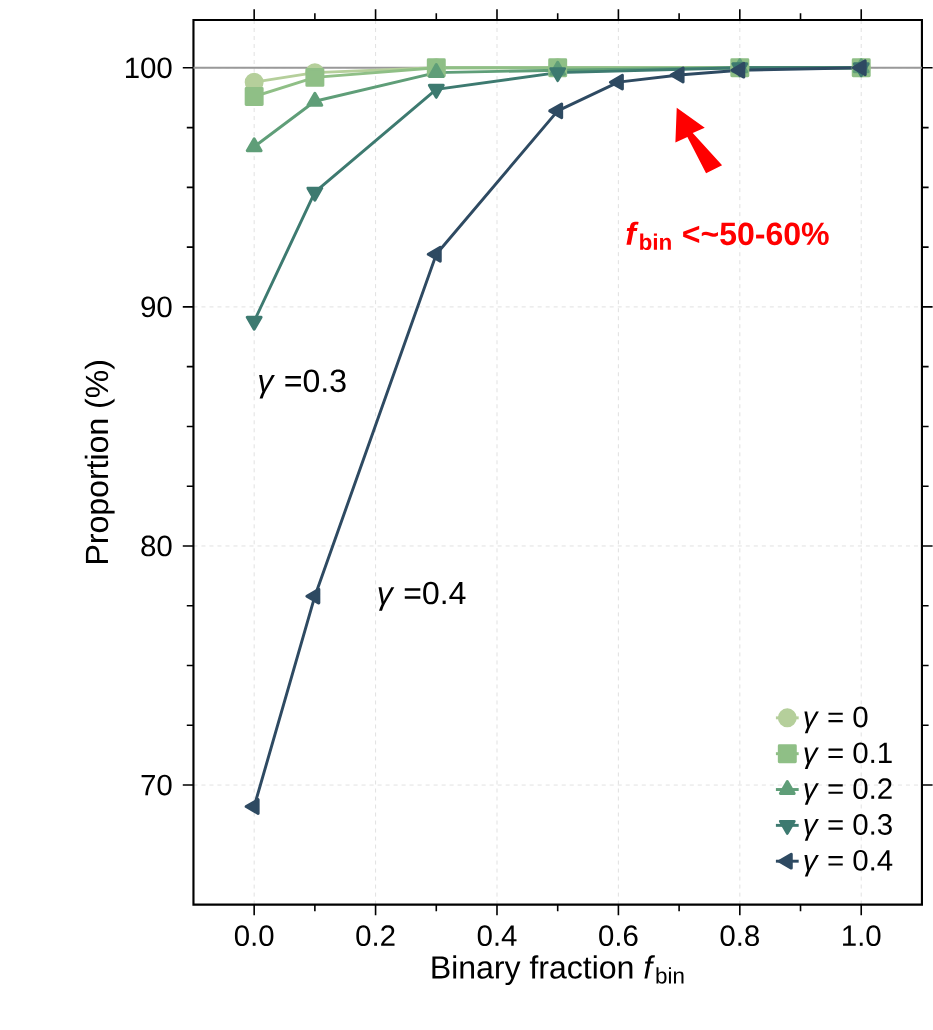 The height and width of the screenshot is (1030, 933). Describe the element at coordinates (739, 936) in the screenshot. I see `x-tick-label: 0.8` at that location.